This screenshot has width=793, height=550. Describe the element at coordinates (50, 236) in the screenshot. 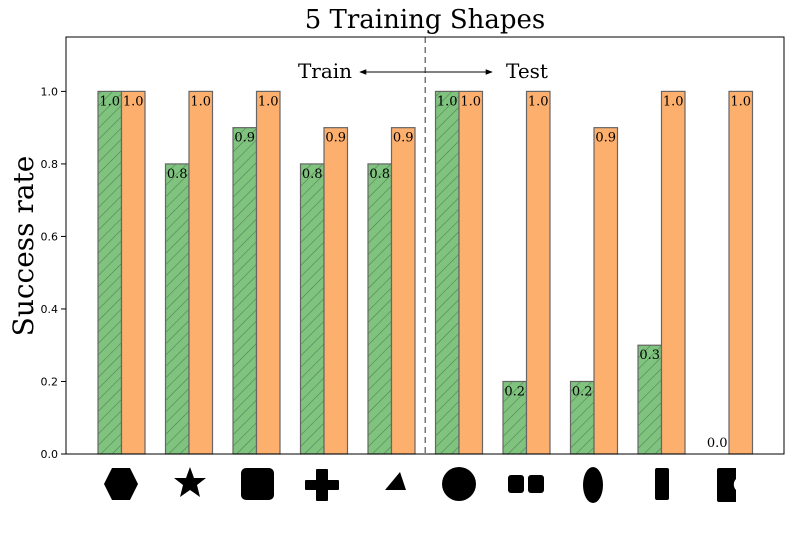

I see `y-tick-label: 0.6` at that location.